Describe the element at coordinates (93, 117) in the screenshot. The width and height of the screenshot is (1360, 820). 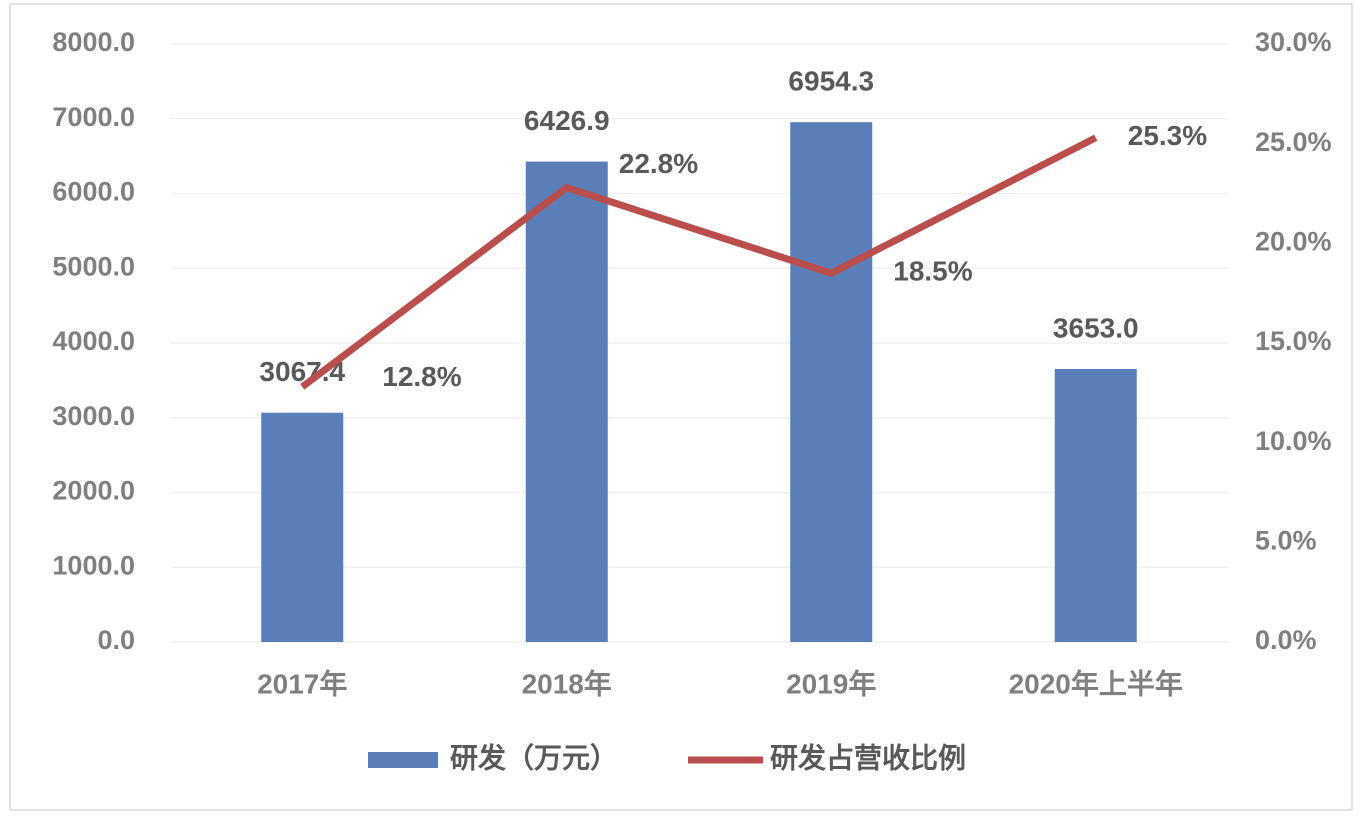
I see `y-tick-label: 7000.0` at that location.